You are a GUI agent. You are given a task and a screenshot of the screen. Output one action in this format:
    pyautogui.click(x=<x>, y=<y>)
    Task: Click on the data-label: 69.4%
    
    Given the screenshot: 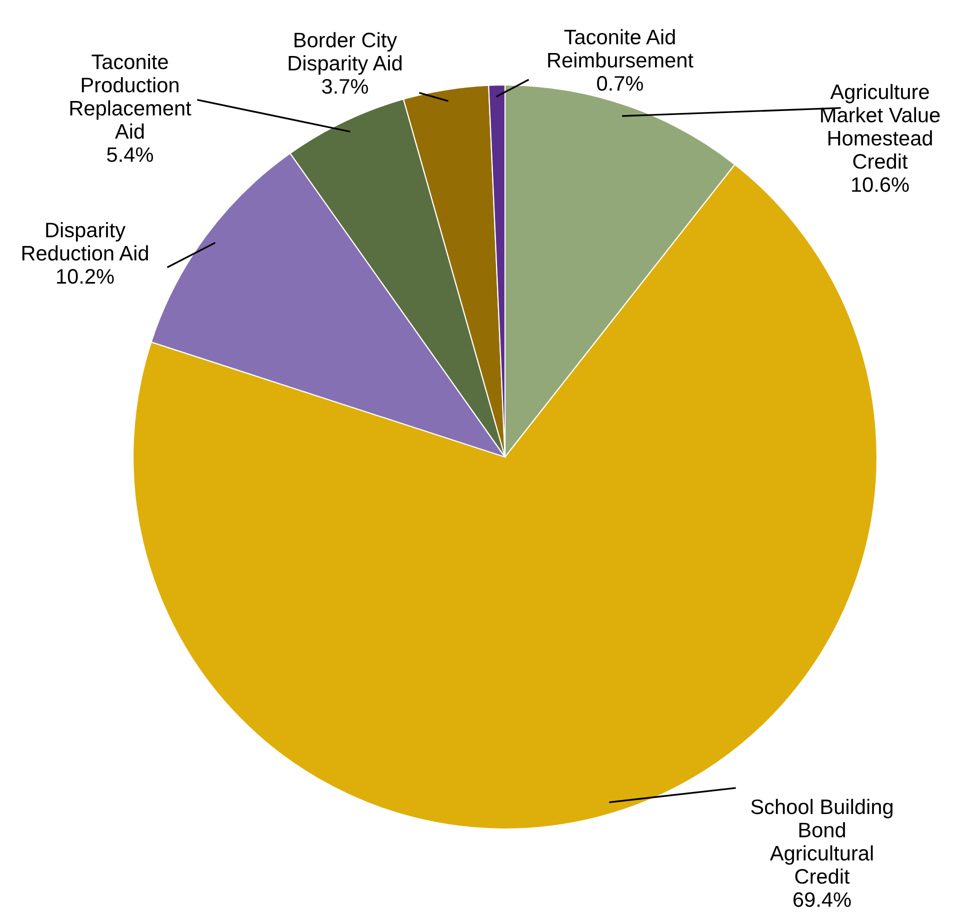 What is the action you would take?
    pyautogui.click(x=822, y=899)
    